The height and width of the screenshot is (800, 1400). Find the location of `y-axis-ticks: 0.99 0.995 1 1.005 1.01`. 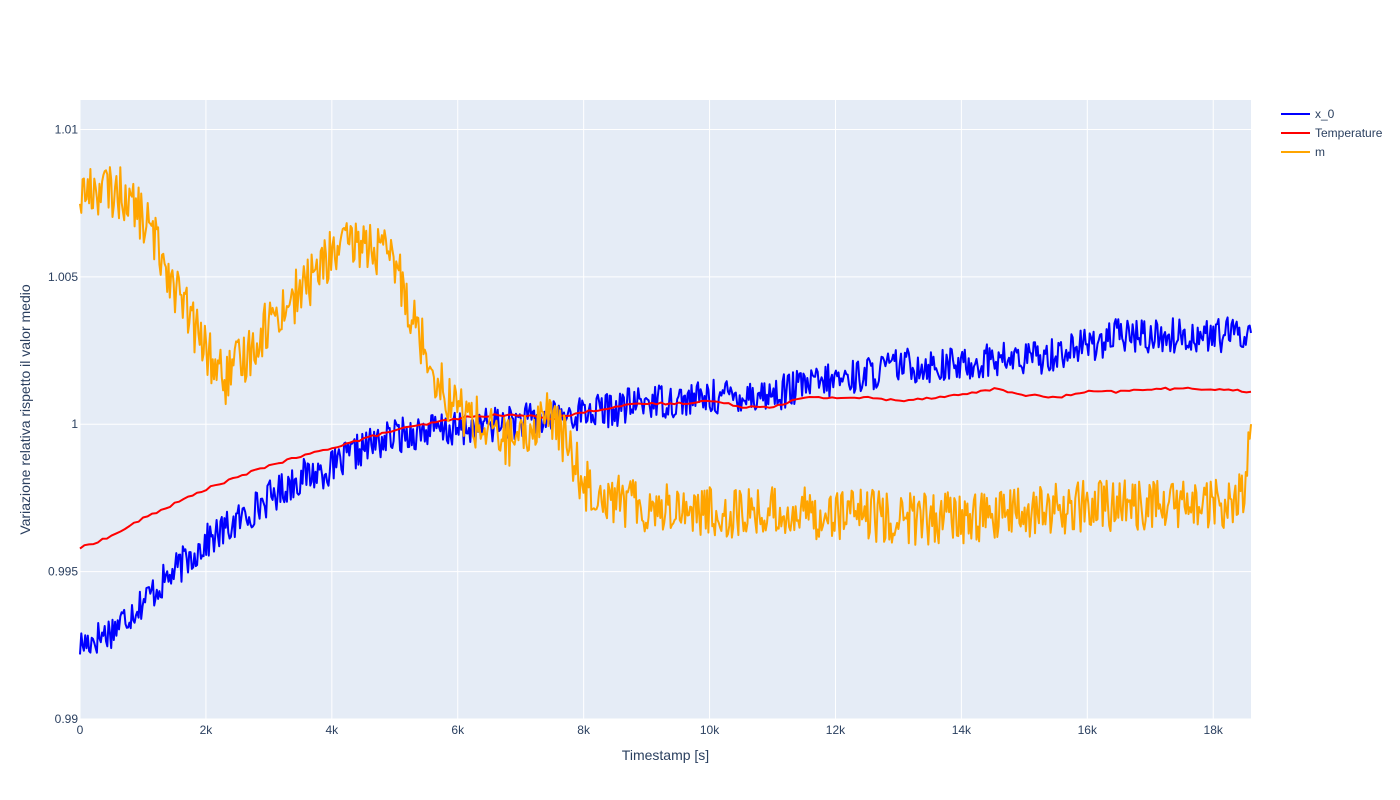

y-axis-ticks: 0.99 0.995 1 1.005 1.01 is located at coordinates (63, 424).